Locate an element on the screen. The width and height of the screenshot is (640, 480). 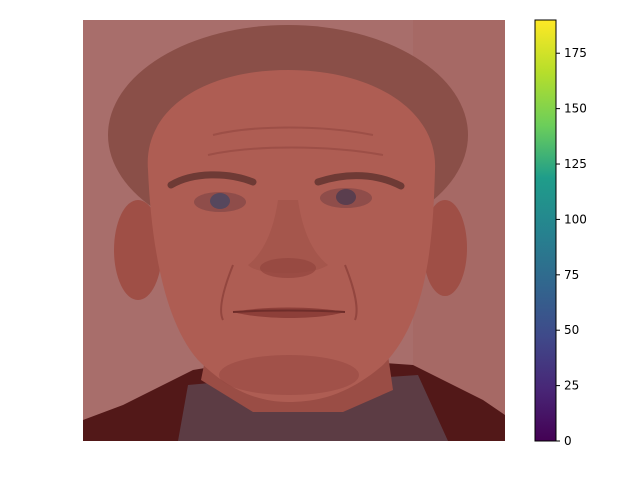
colorbar: 0 25 50 75 100 125 150 175 is located at coordinates (560, 233).